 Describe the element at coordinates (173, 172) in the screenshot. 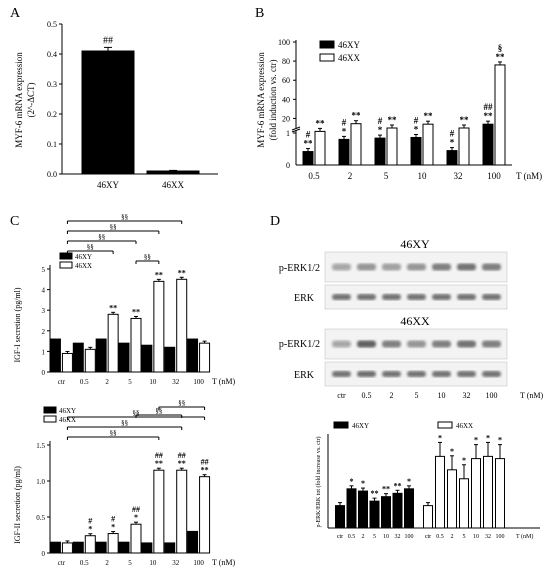

I see `bar-46XX` at that location.